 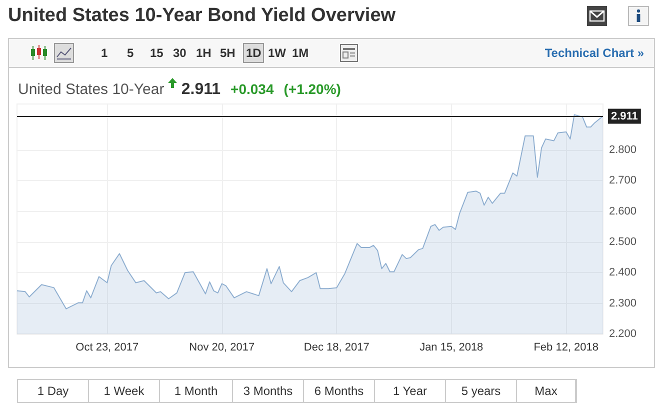 What do you see at coordinates (53, 391) in the screenshot?
I see `text: 1 Day` at bounding box center [53, 391].